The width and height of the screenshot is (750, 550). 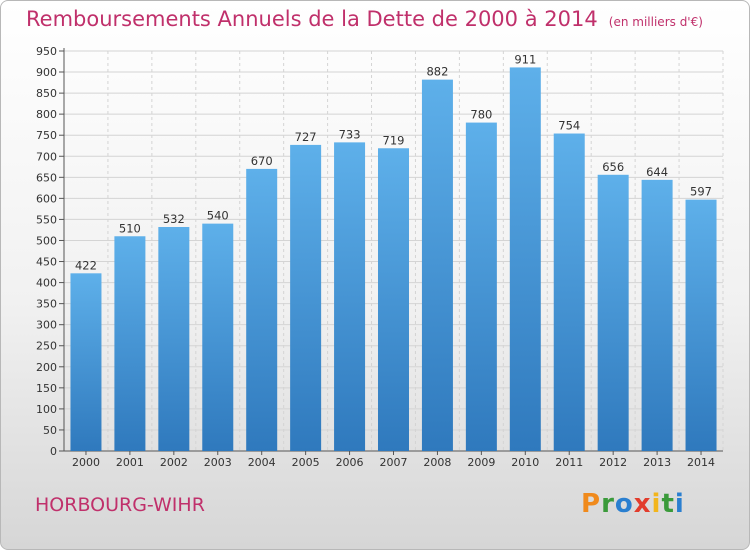 I want to click on data-label: 656, so click(x=613, y=167).